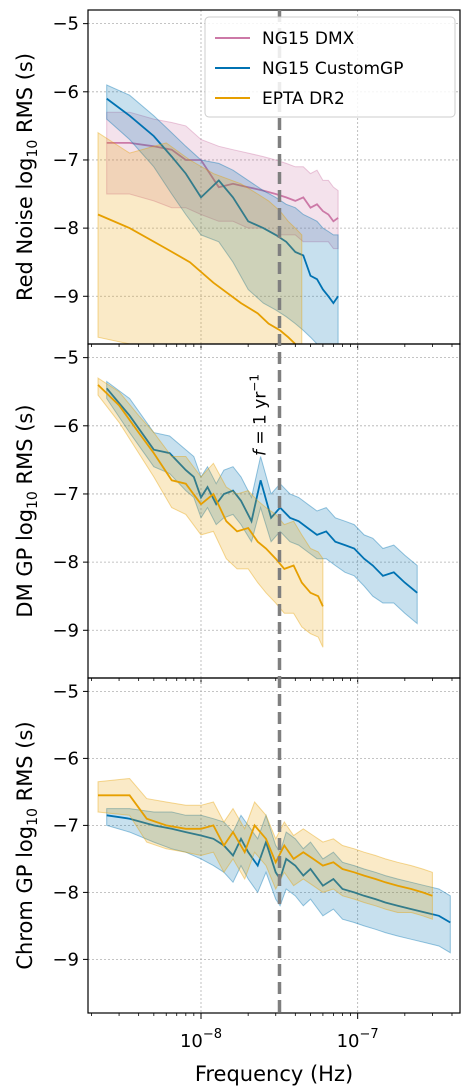 The height and width of the screenshot is (1089, 474). I want to click on legend: NG15 DMX NG15 CustomGP EPTA DR2, so click(330, 67).